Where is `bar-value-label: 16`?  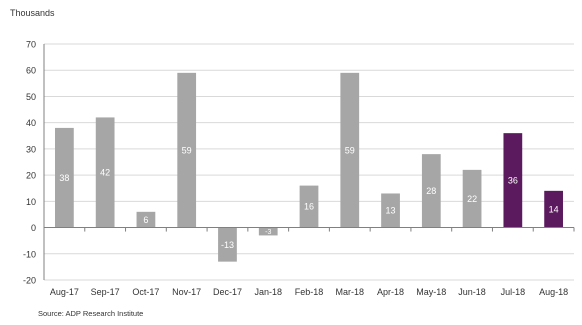
bar-value-label: 16 is located at coordinates (309, 207).